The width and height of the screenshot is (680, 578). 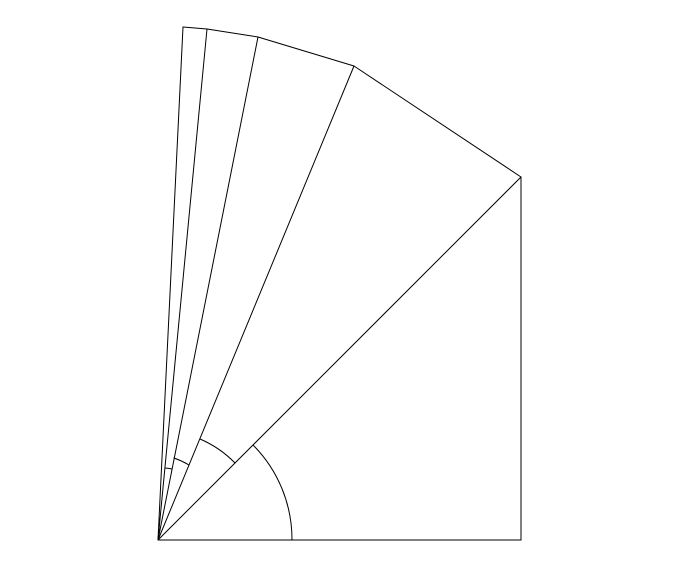 I want to click on angle-arcs, so click(x=228, y=489).